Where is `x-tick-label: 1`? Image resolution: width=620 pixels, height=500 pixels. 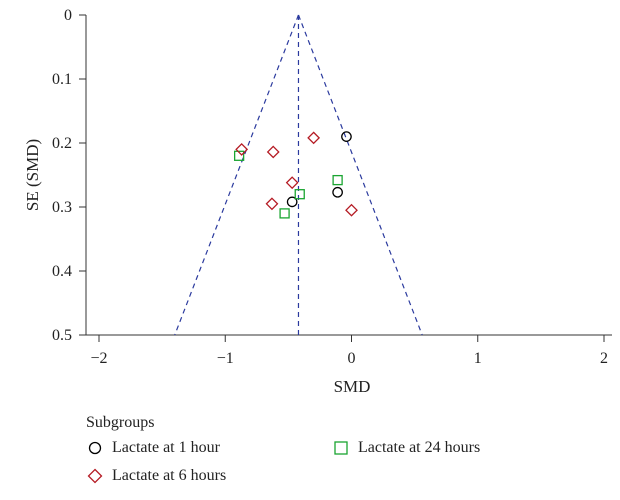
x-tick-label: 1 is located at coordinates (478, 358).